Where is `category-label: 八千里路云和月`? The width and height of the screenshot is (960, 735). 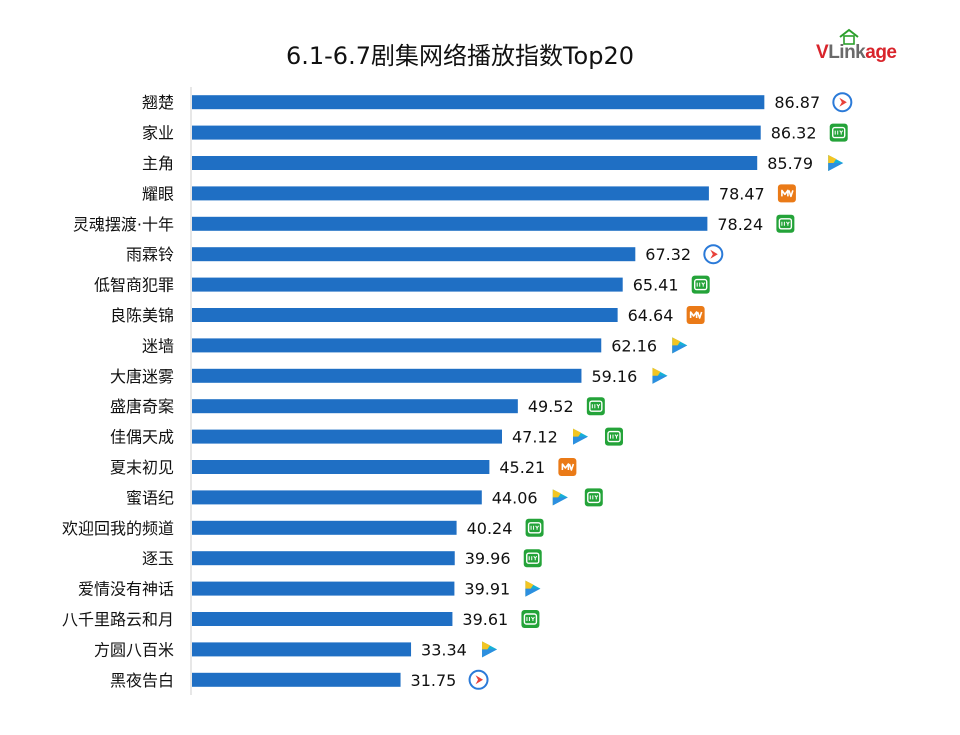
category-label: 八千里路云和月 is located at coordinates (118, 619).